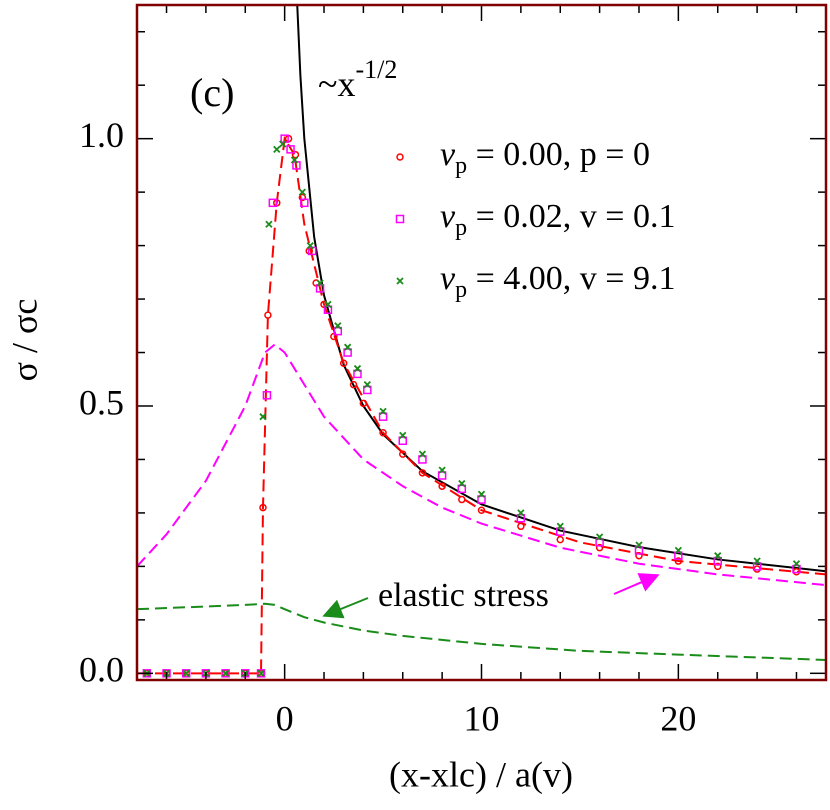  What do you see at coordinates (481, 774) in the screenshot?
I see `x-axis-label: (x-xlc) / a(v)` at bounding box center [481, 774].